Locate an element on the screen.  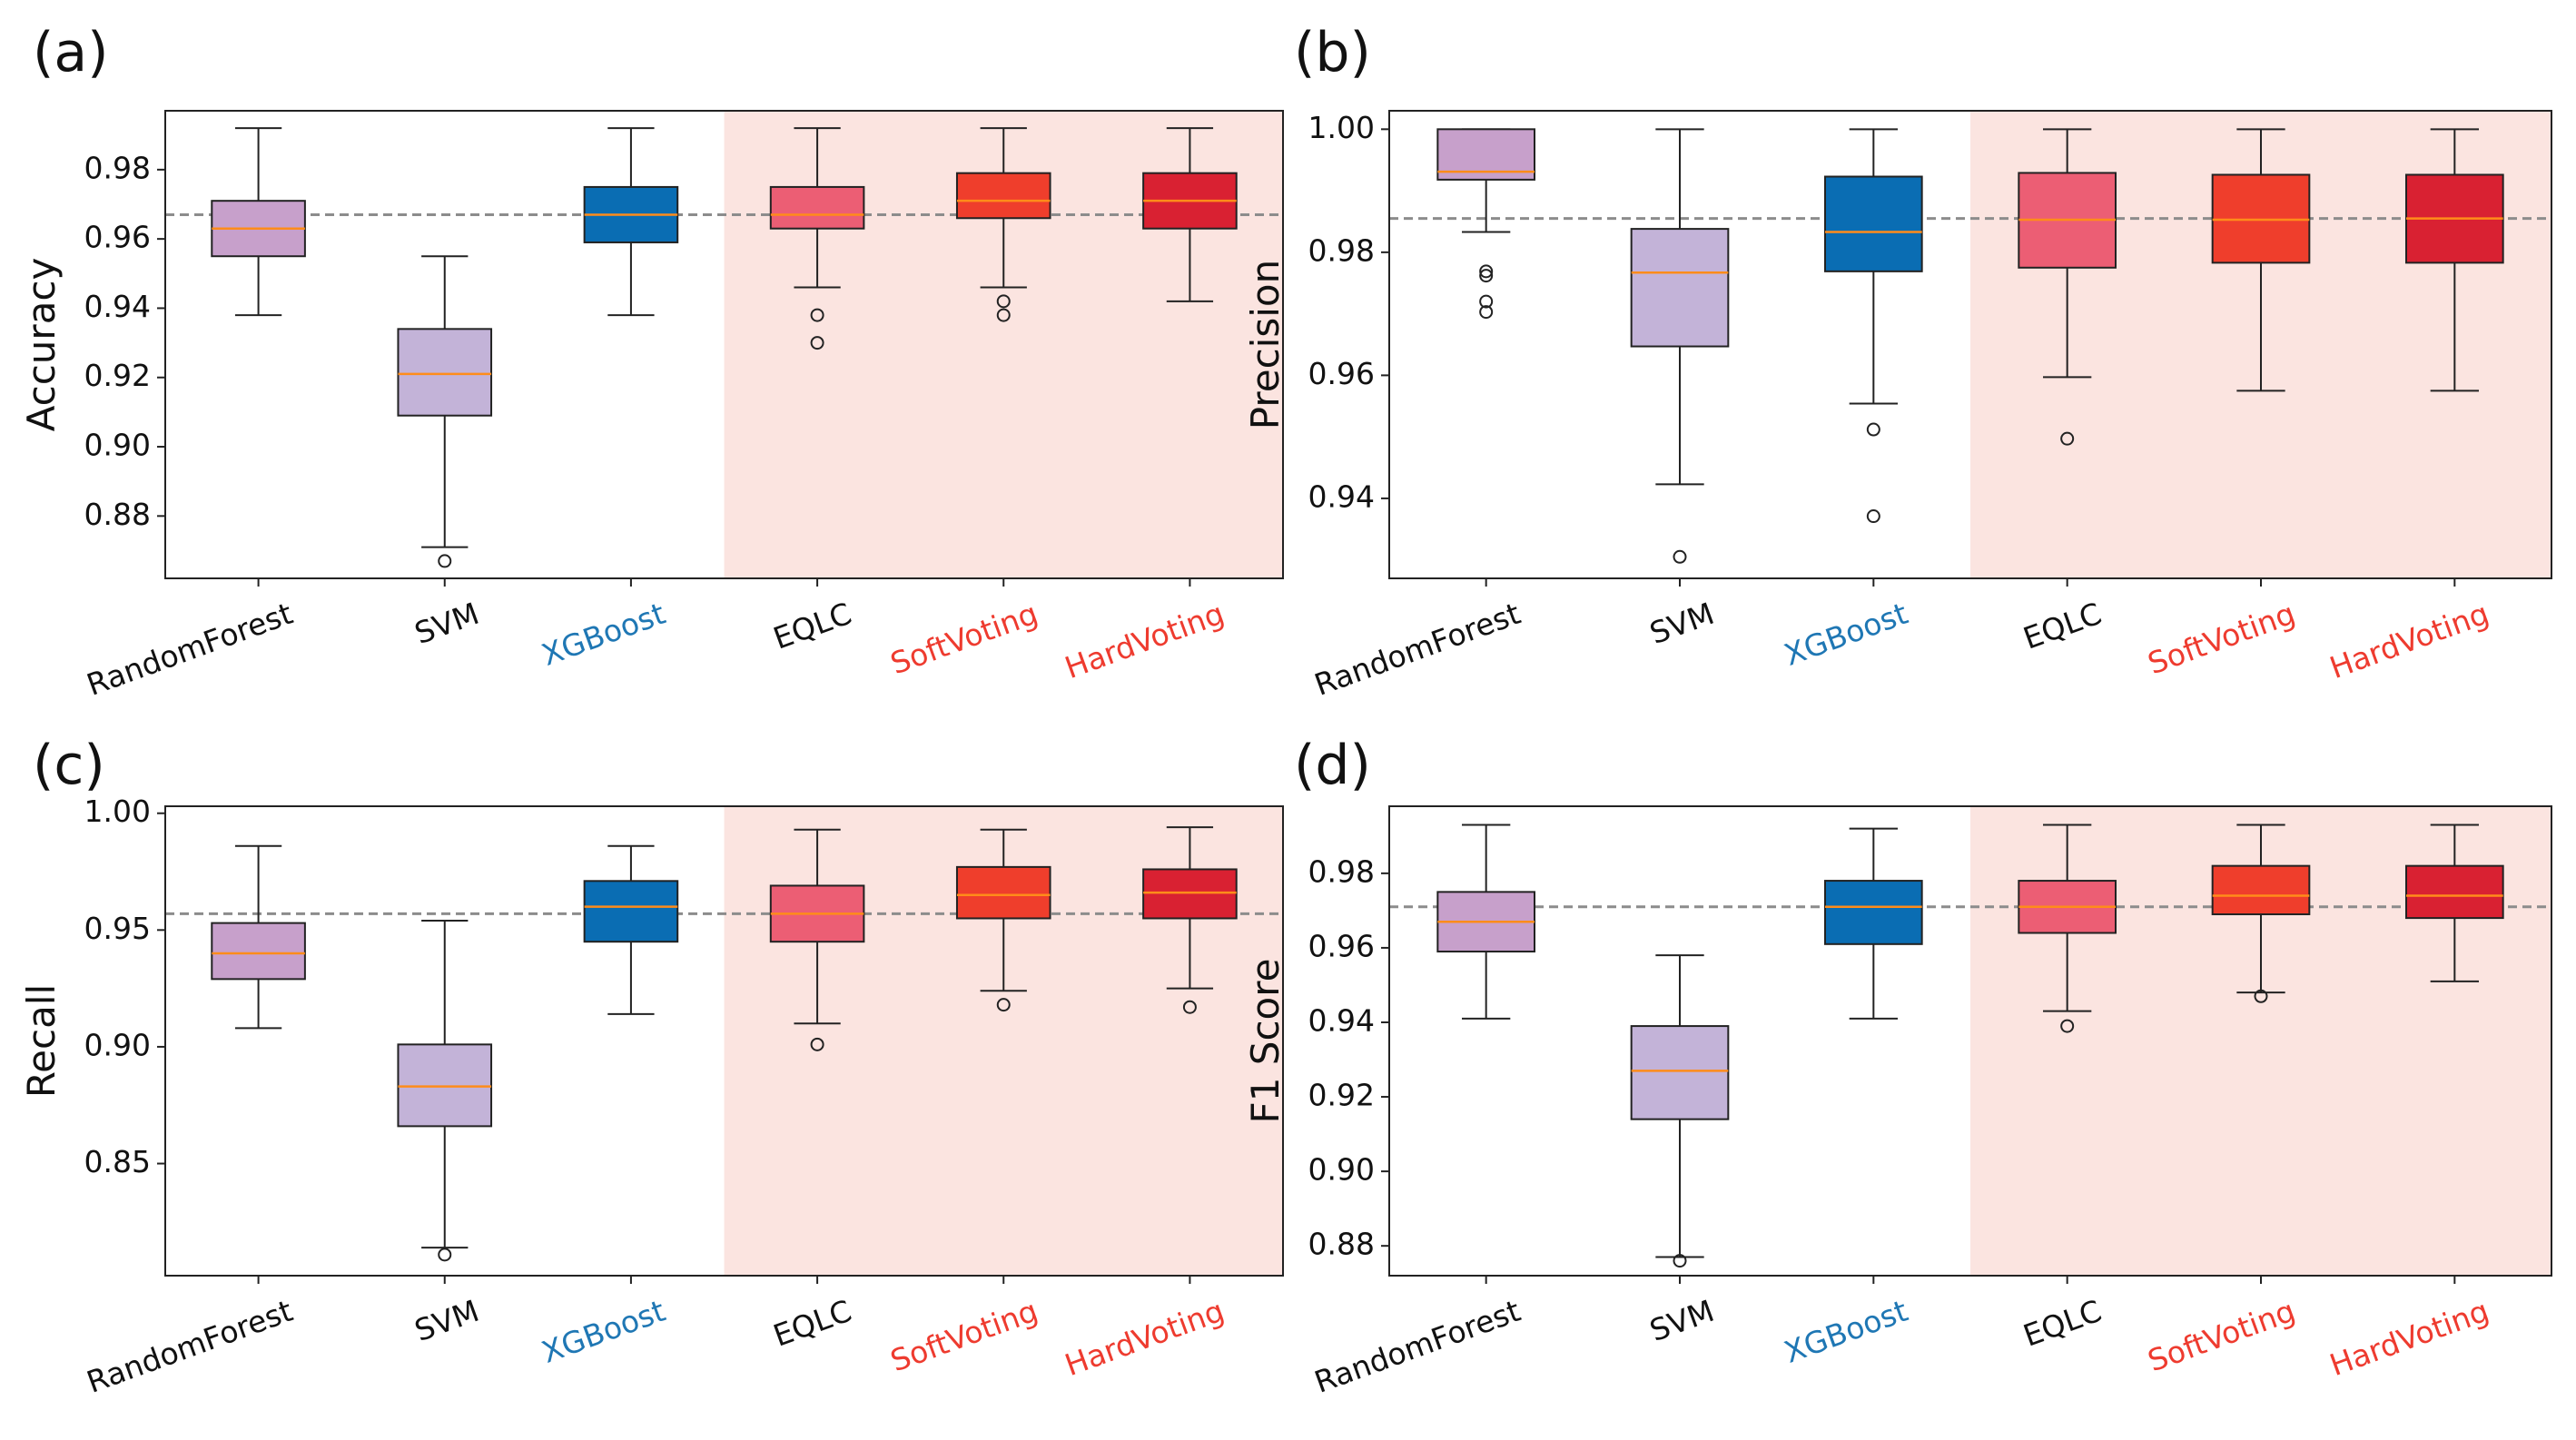
y-axis-label: Accuracy is located at coordinates (41, 345).